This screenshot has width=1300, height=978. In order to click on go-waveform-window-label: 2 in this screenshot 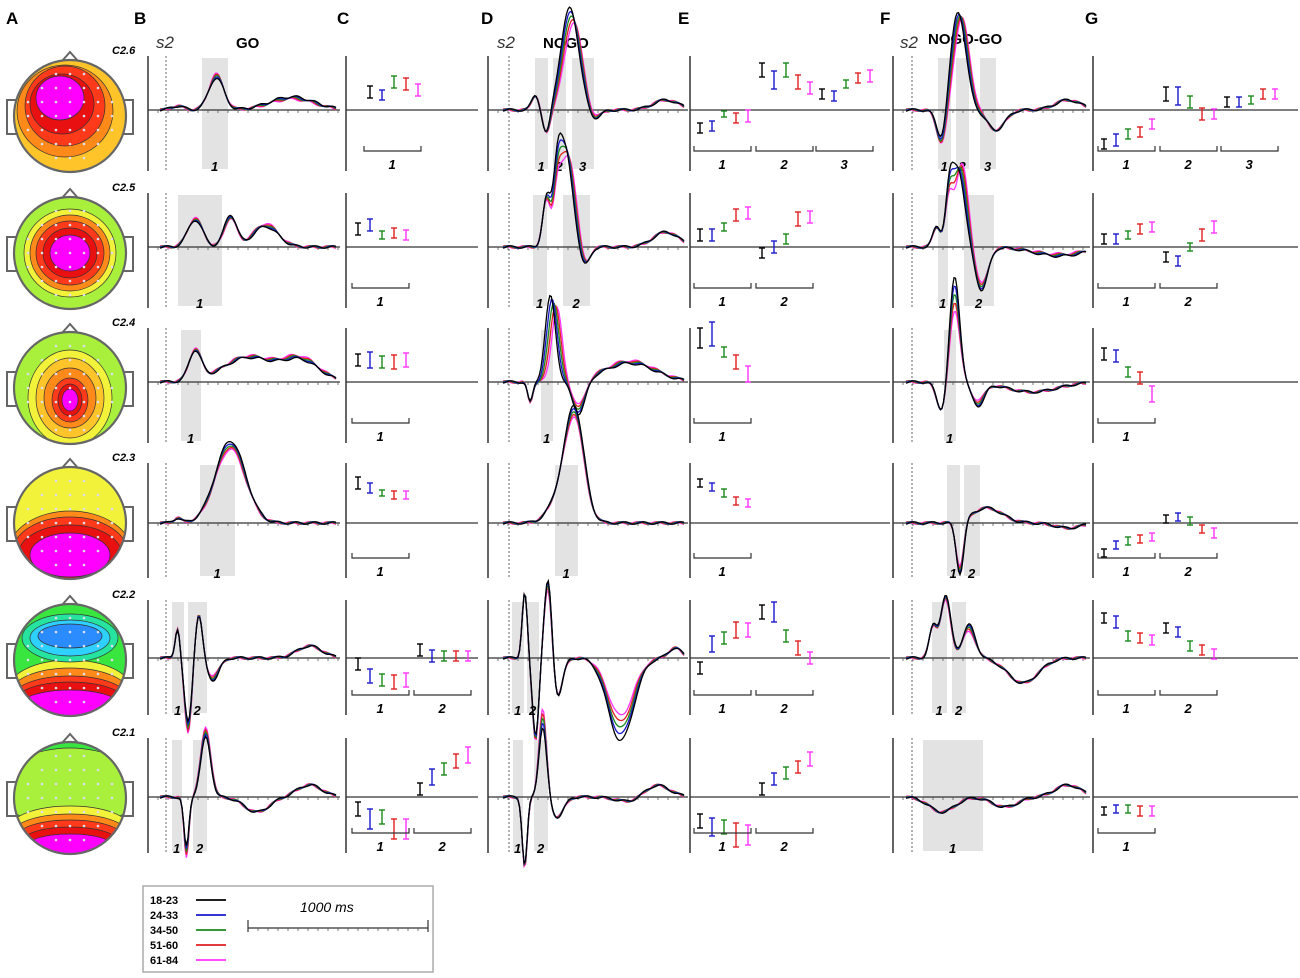, I will do `click(197, 710)`.